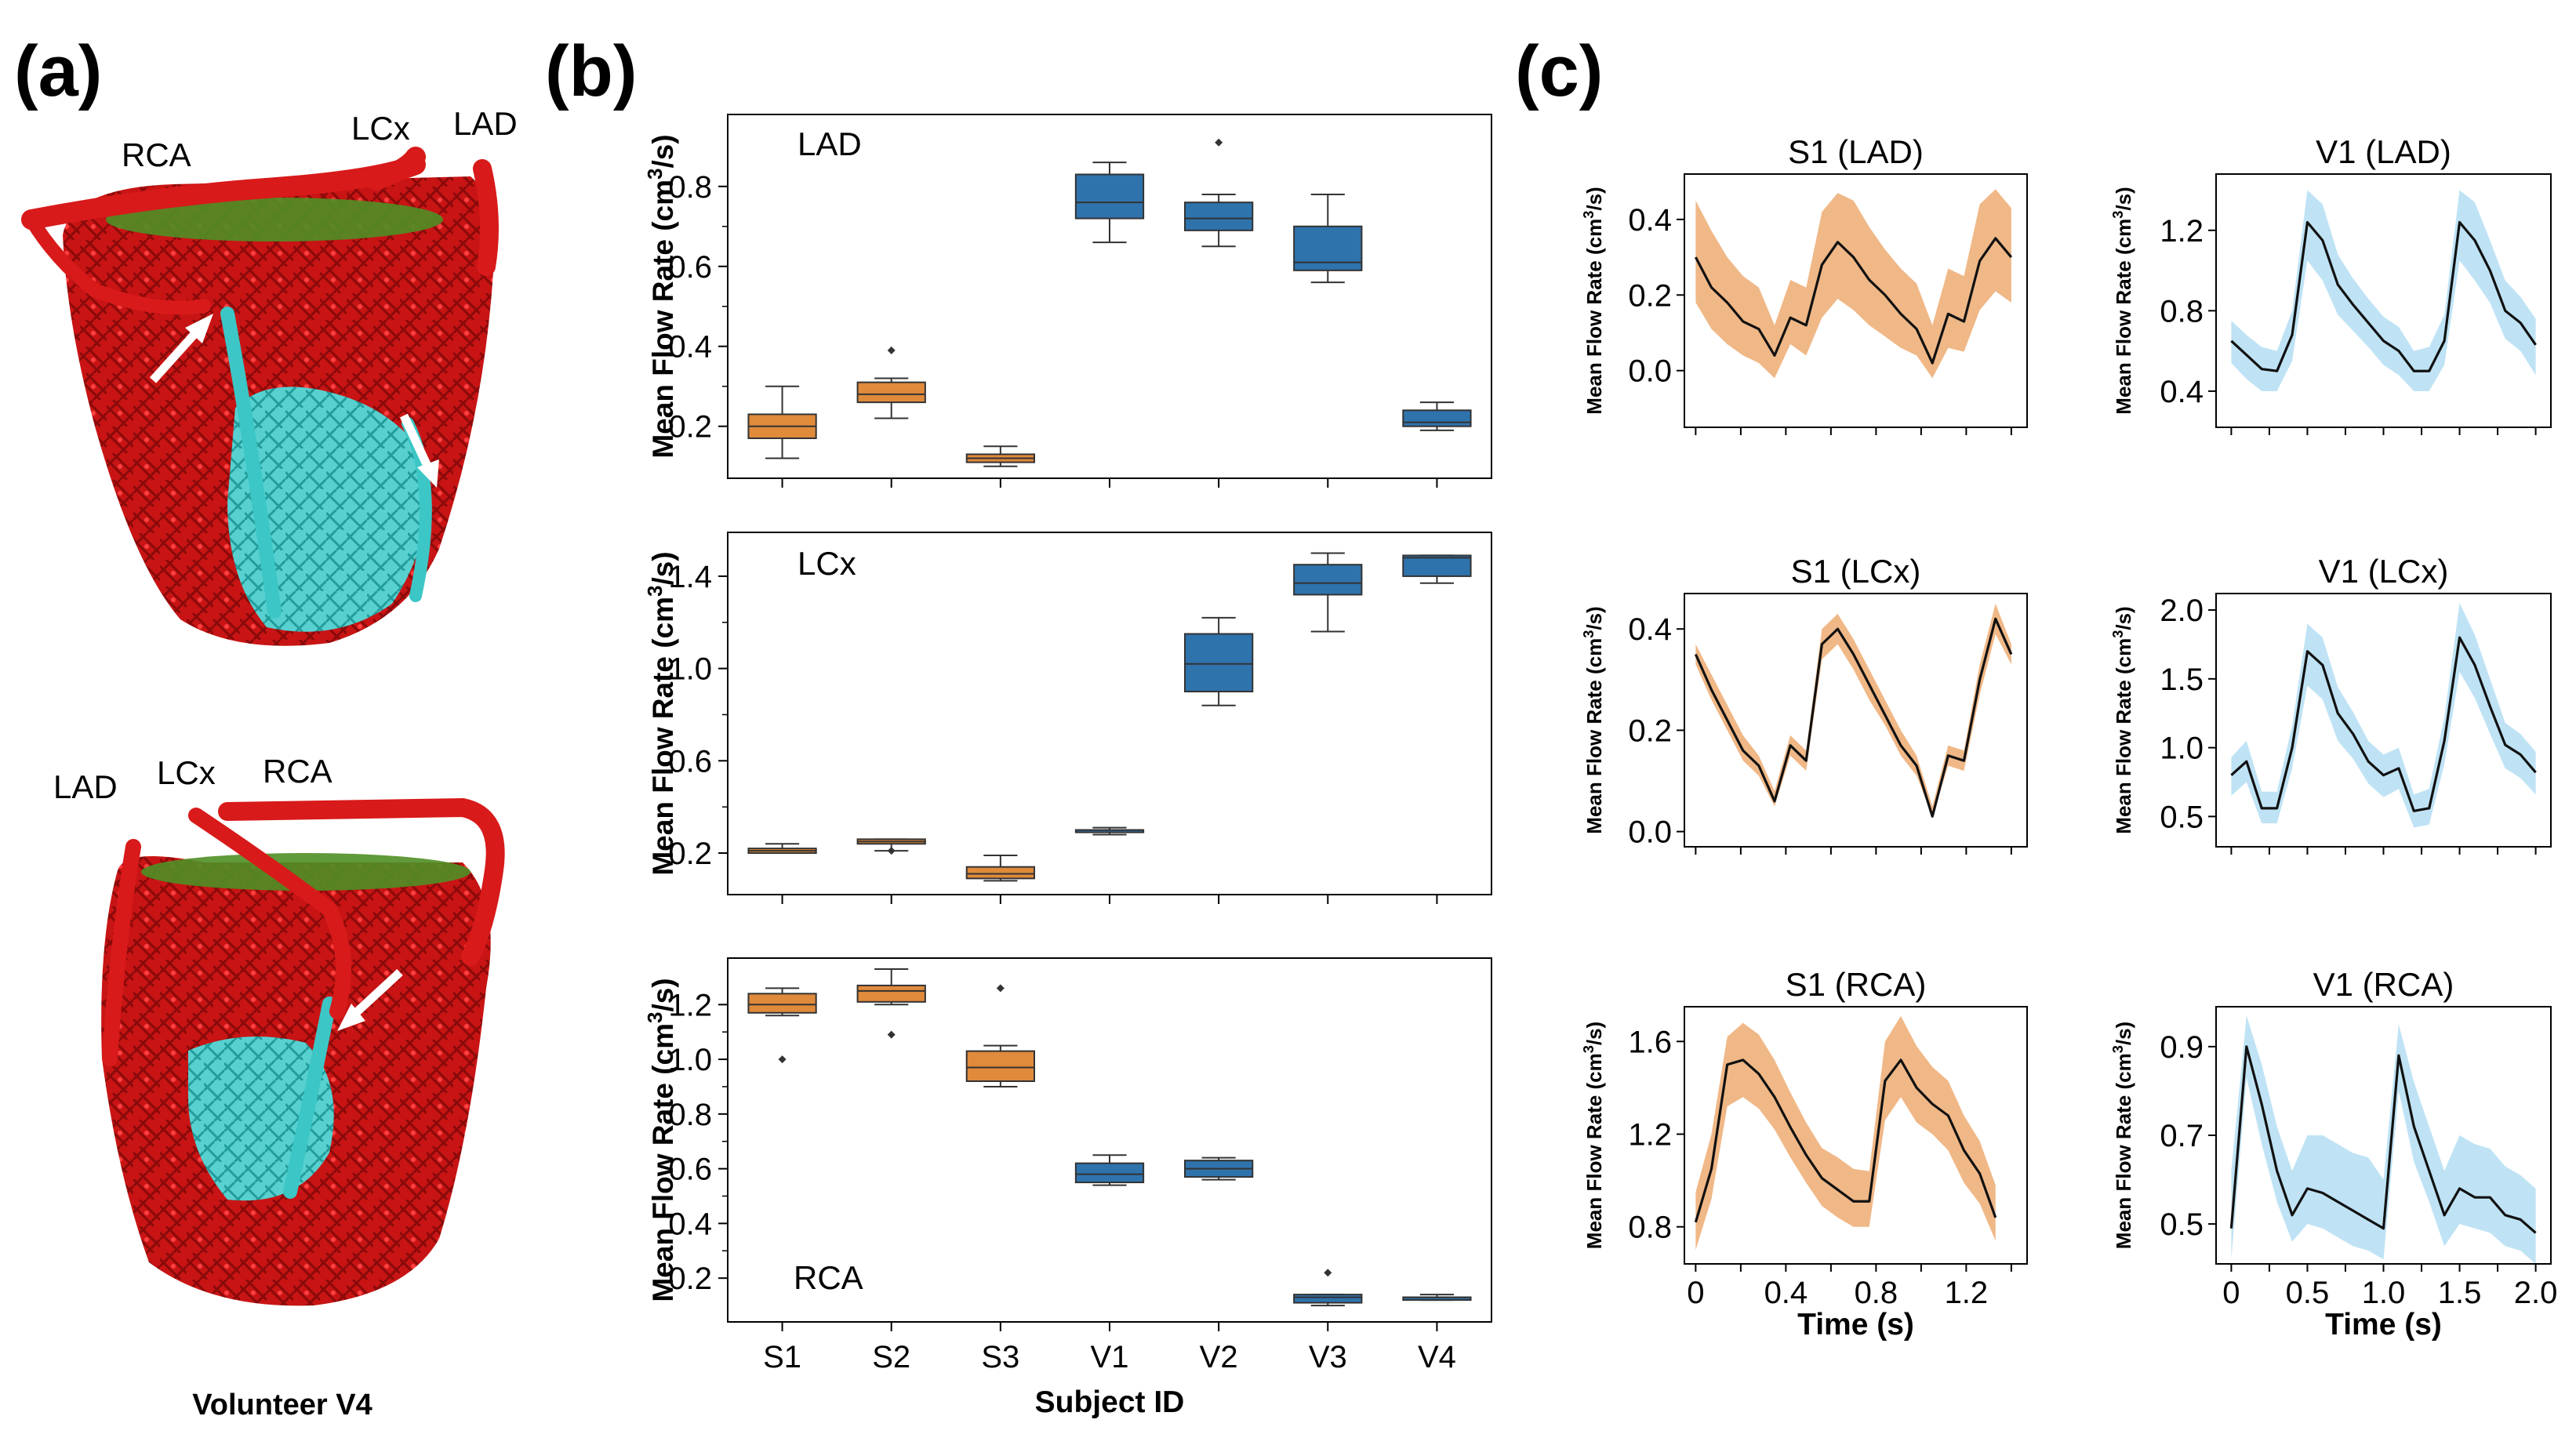  I want to click on x-tick-label: V1, so click(1110, 1357).